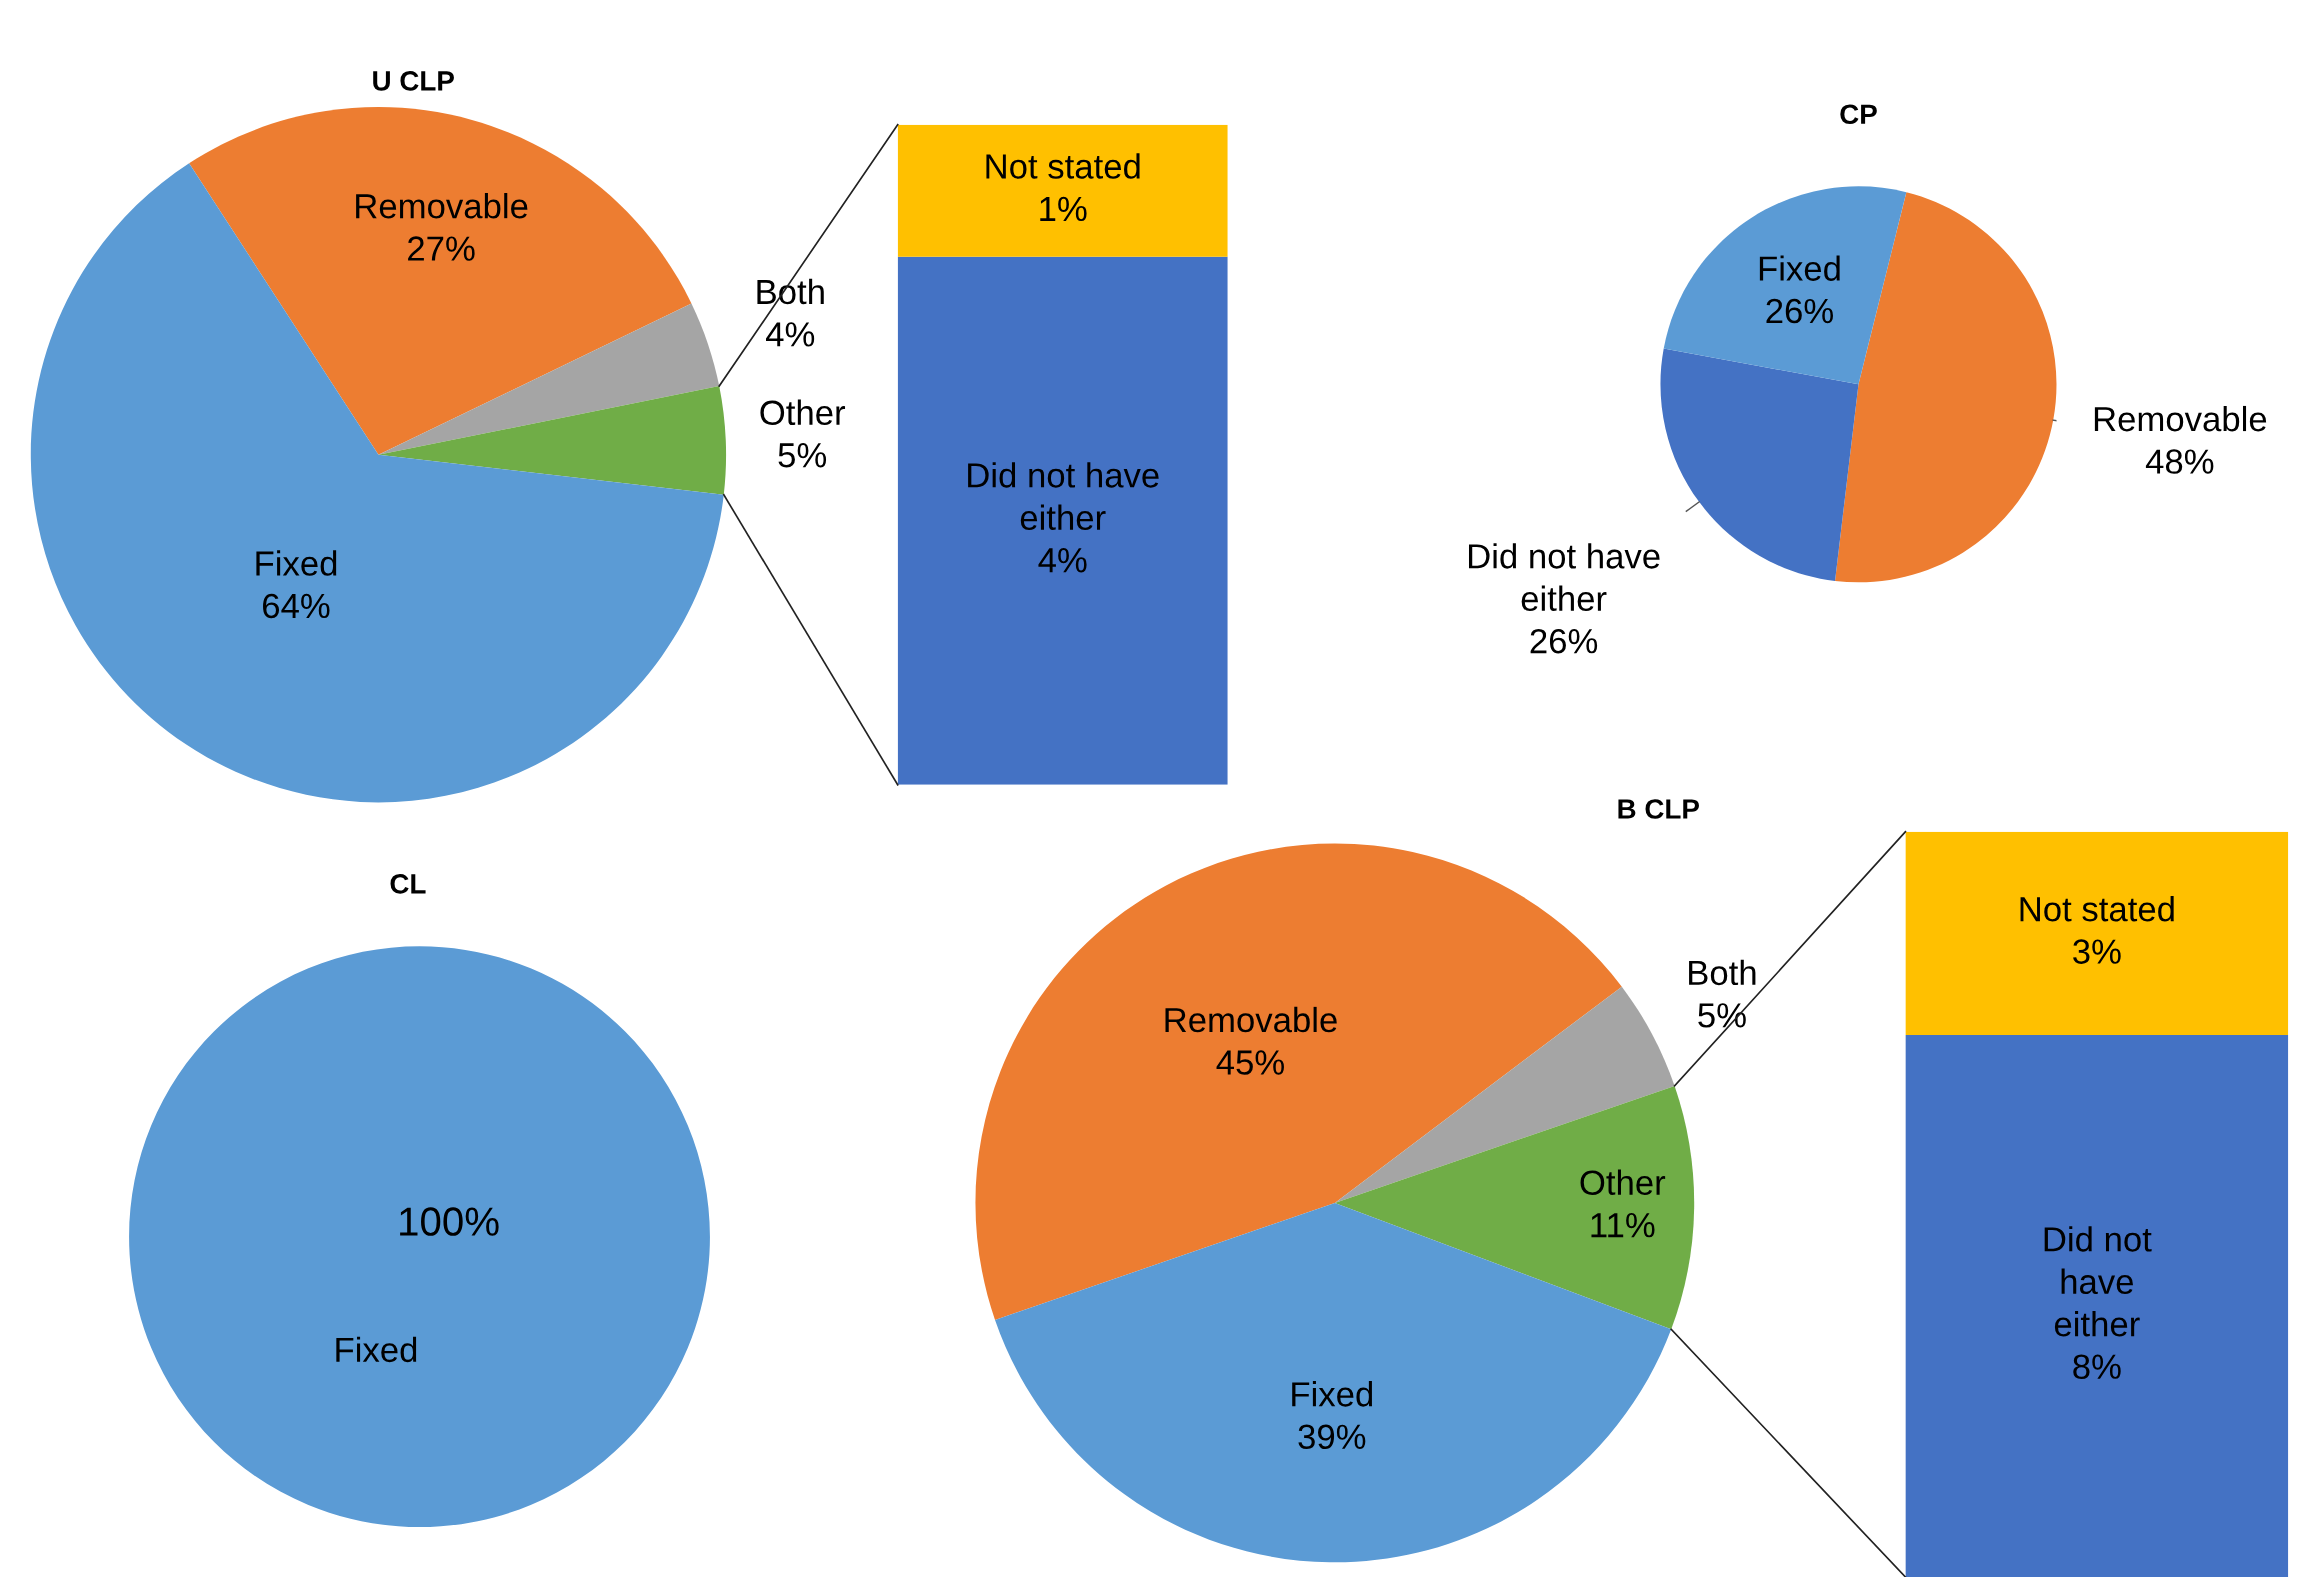  I want to click on slice-label: Both, so click(1722, 972).